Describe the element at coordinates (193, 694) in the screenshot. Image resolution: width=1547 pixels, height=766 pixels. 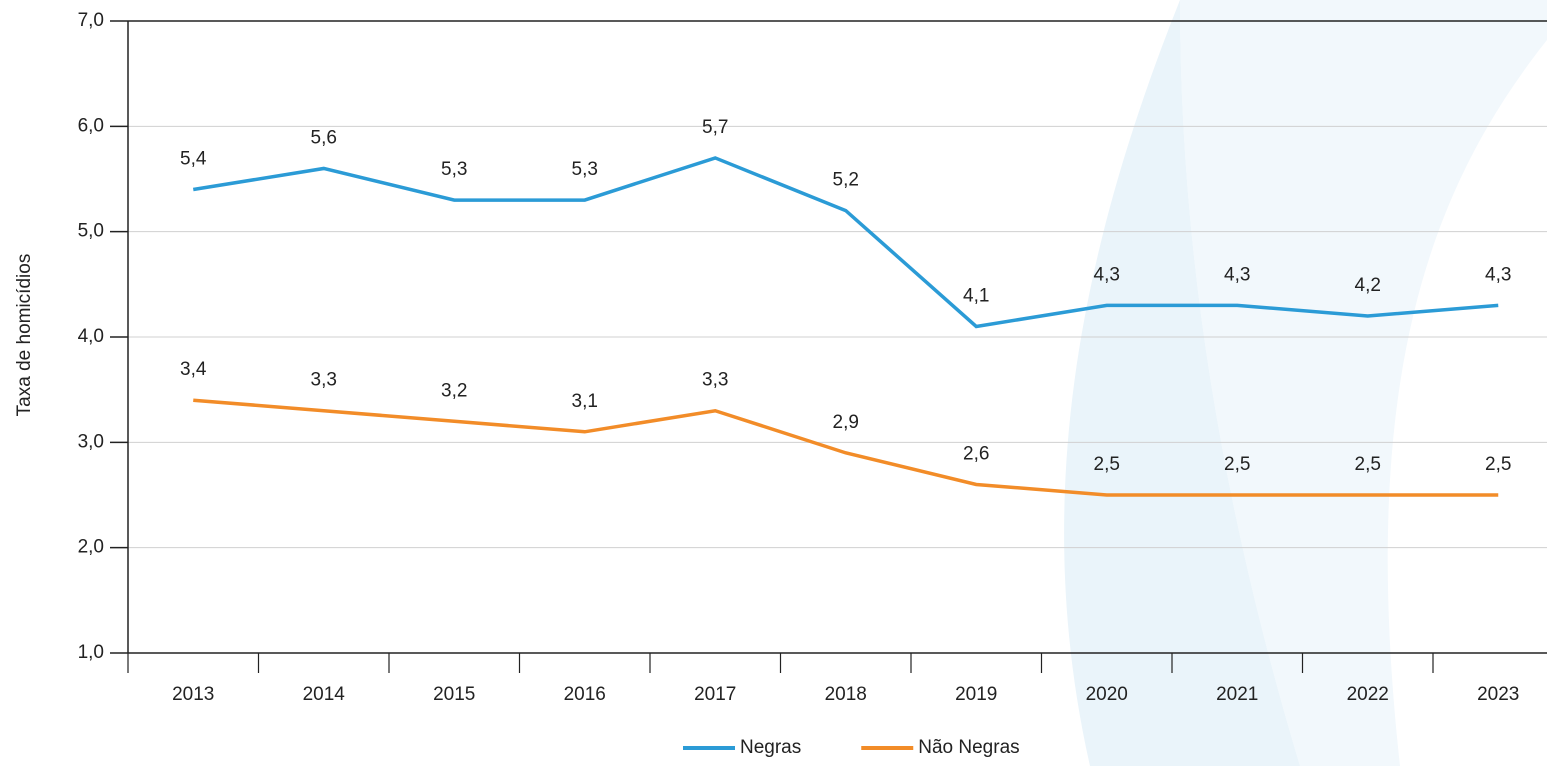
I see `x-tick-label: 2013` at that location.